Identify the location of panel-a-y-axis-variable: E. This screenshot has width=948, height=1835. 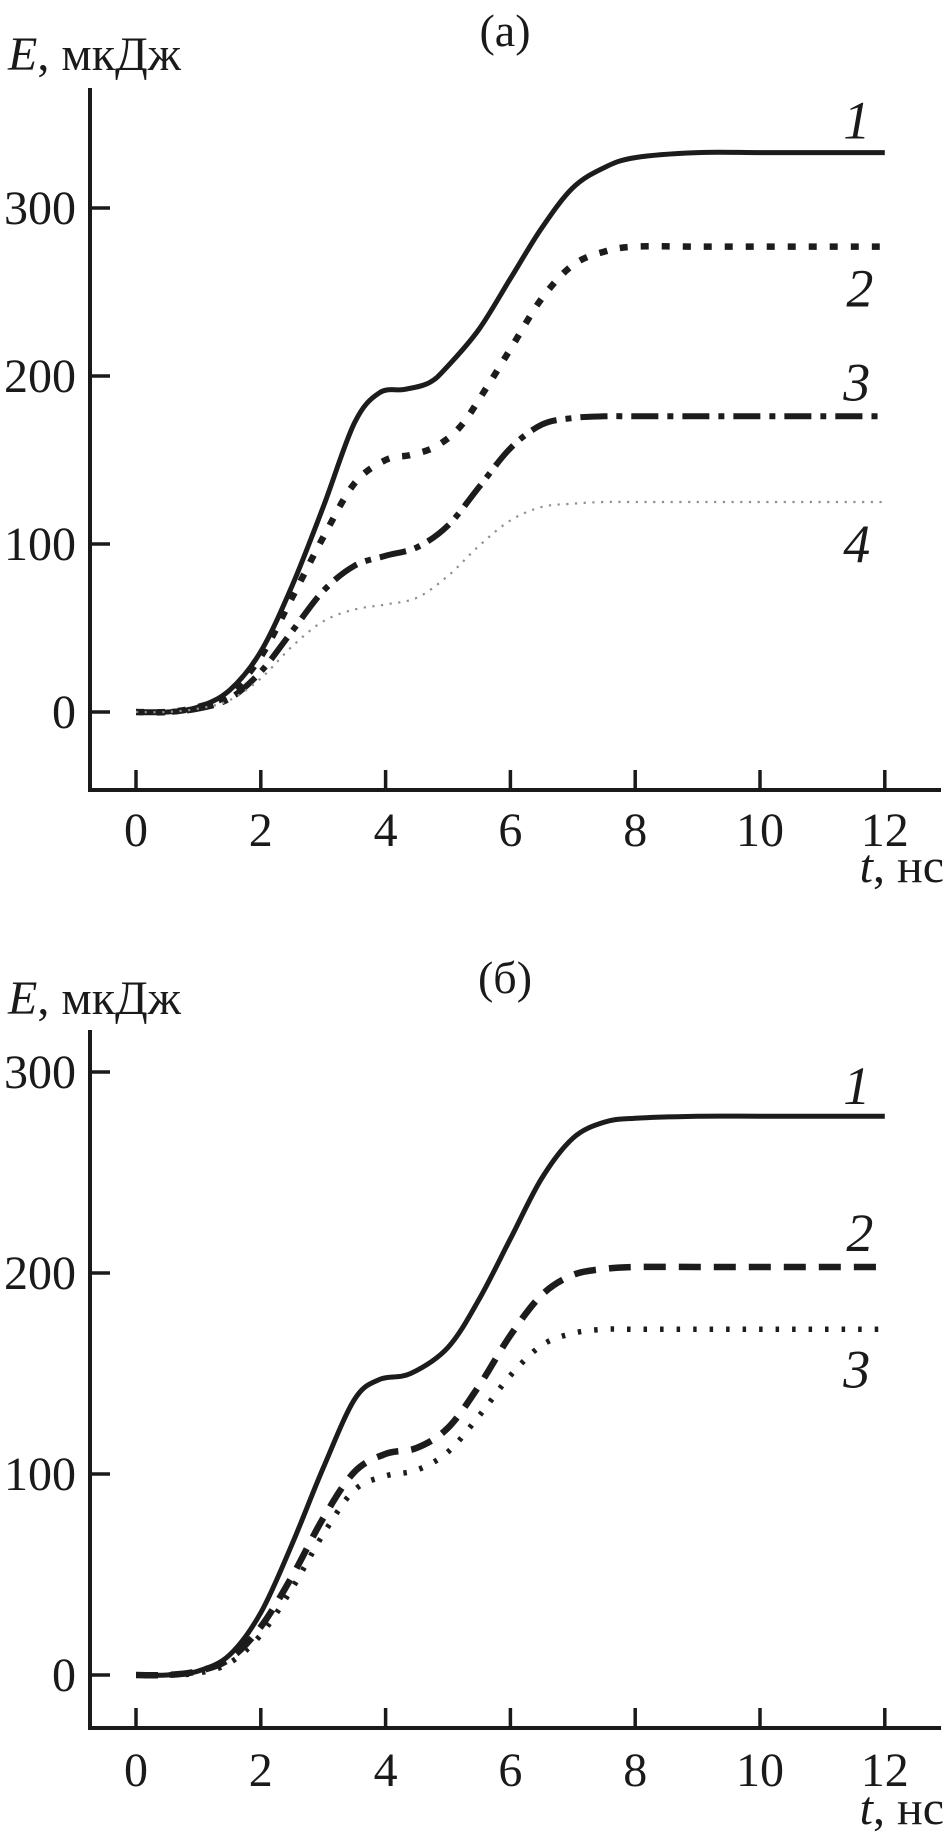
(22, 54).